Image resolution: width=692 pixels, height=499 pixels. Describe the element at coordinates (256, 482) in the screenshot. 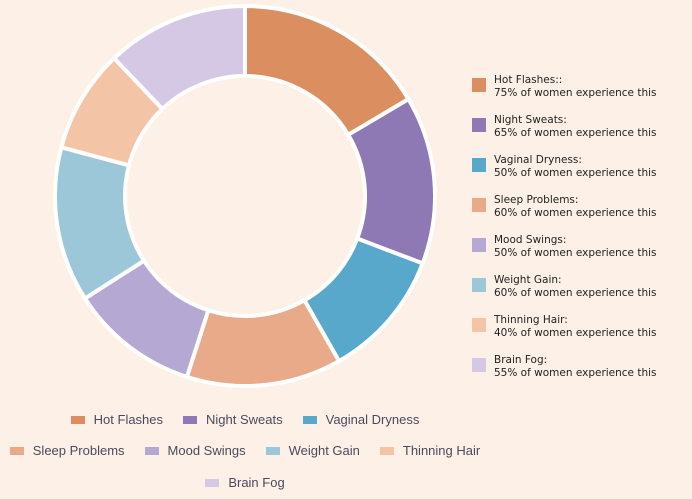

I see `legend-label: Brain Fog` at that location.